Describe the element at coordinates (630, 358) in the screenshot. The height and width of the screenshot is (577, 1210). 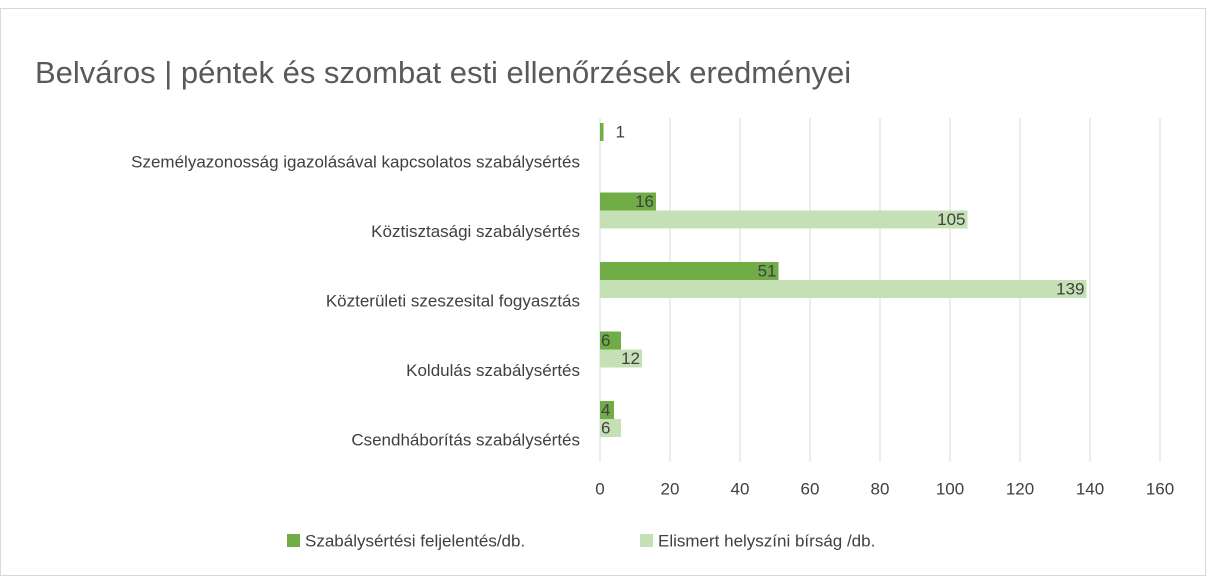
I see `data-label: 12` at that location.